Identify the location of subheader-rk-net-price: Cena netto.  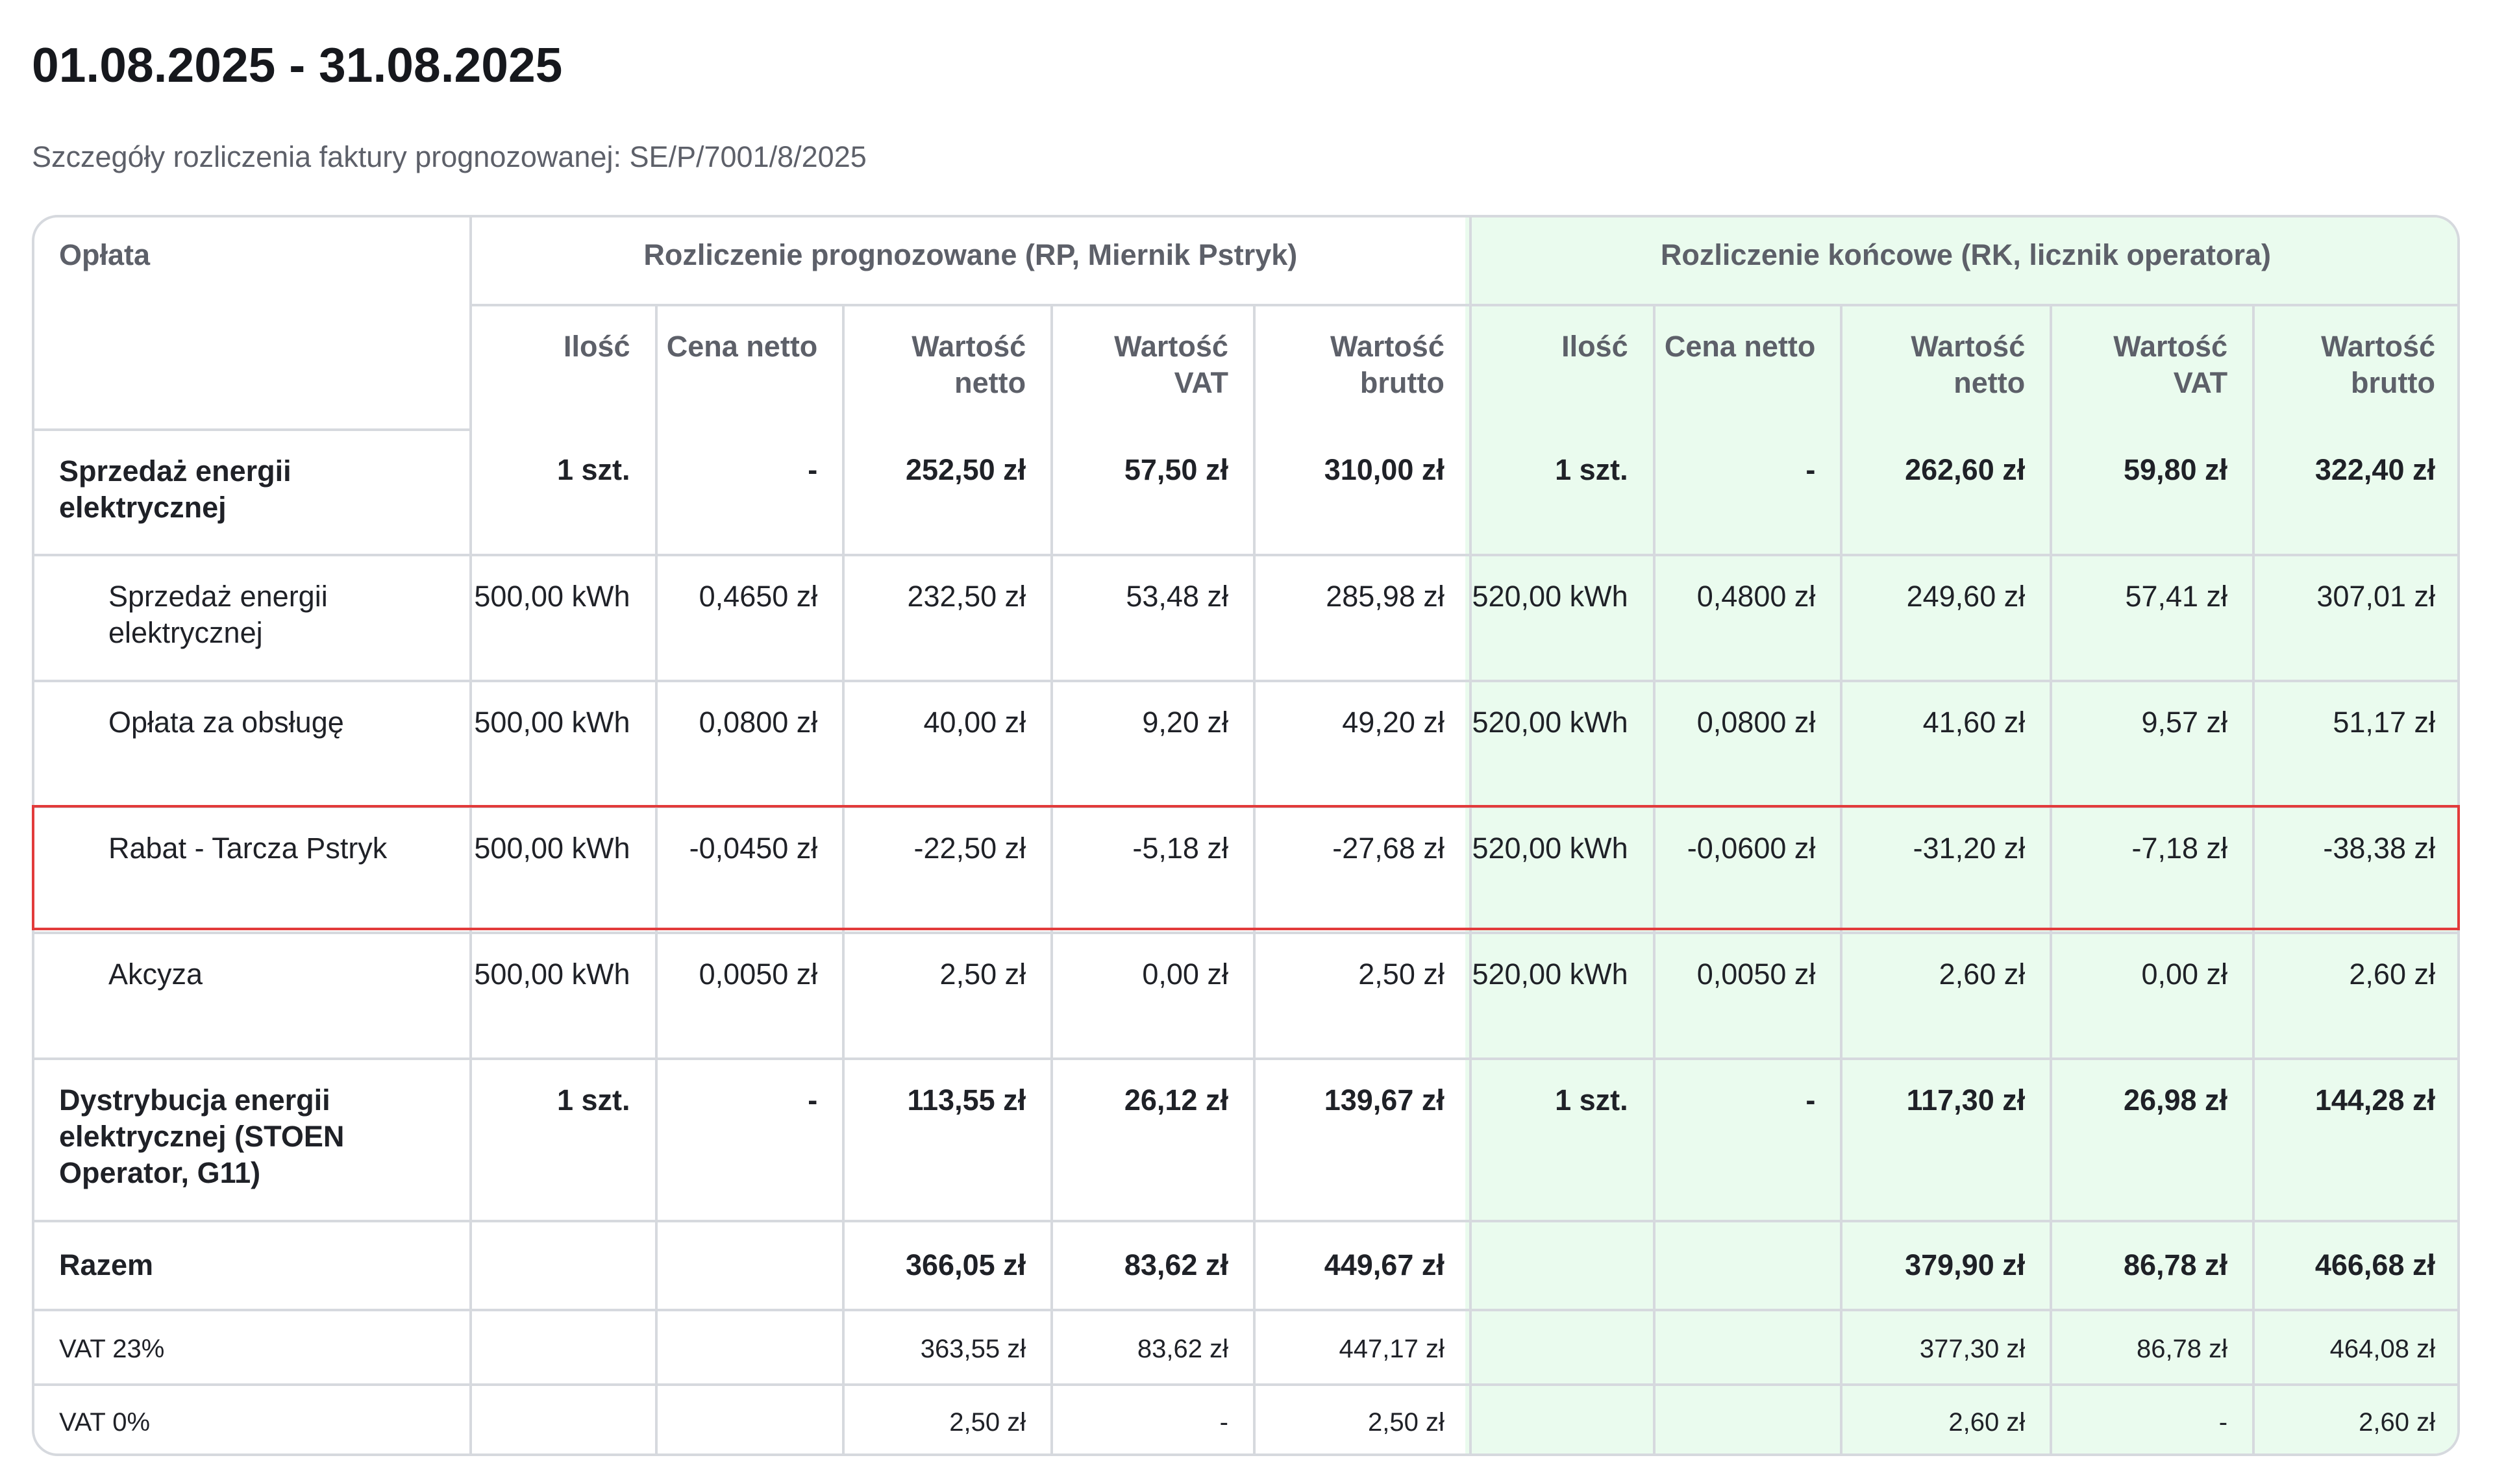
(1747, 367).